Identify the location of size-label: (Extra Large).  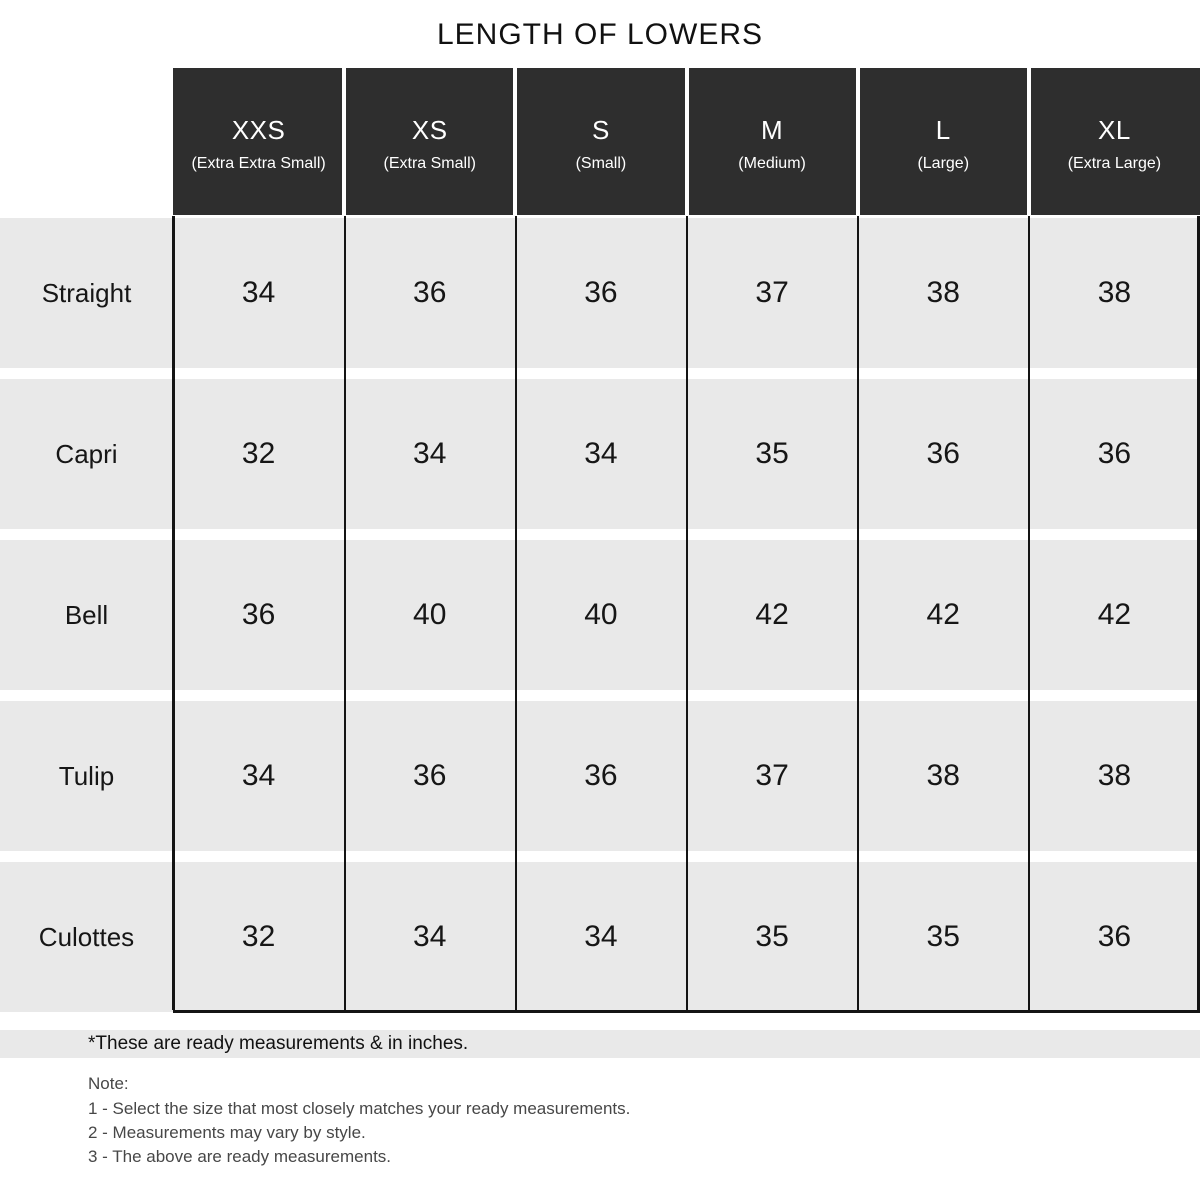
(1114, 163).